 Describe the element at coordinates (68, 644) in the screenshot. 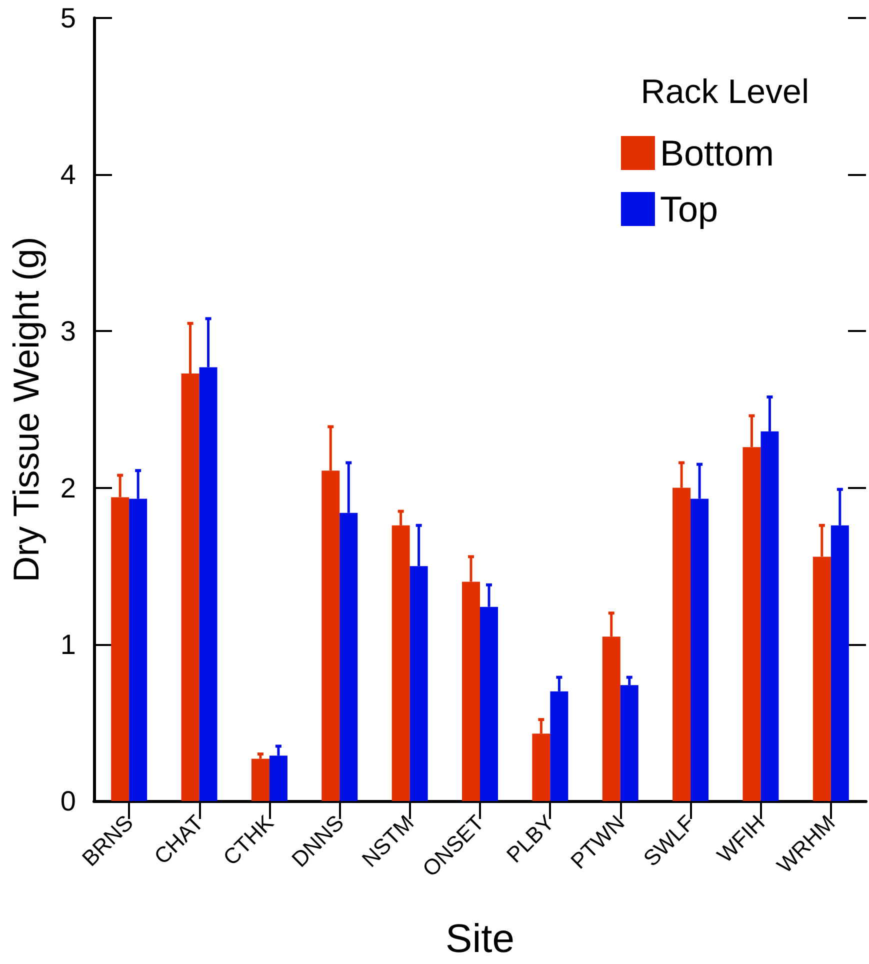

I see `y-tick-label: 1` at that location.